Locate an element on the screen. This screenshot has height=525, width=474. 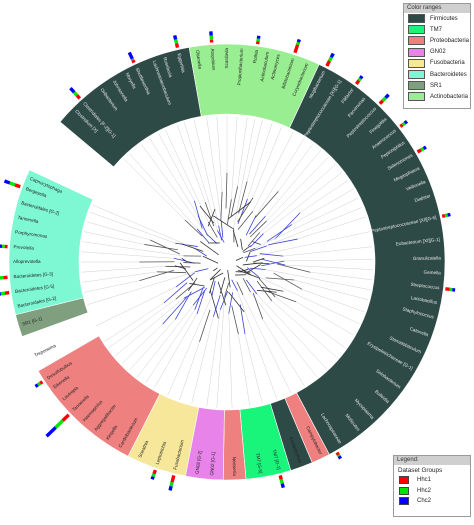
color-range-item: Actinobacteria is located at coordinates (437, 96).